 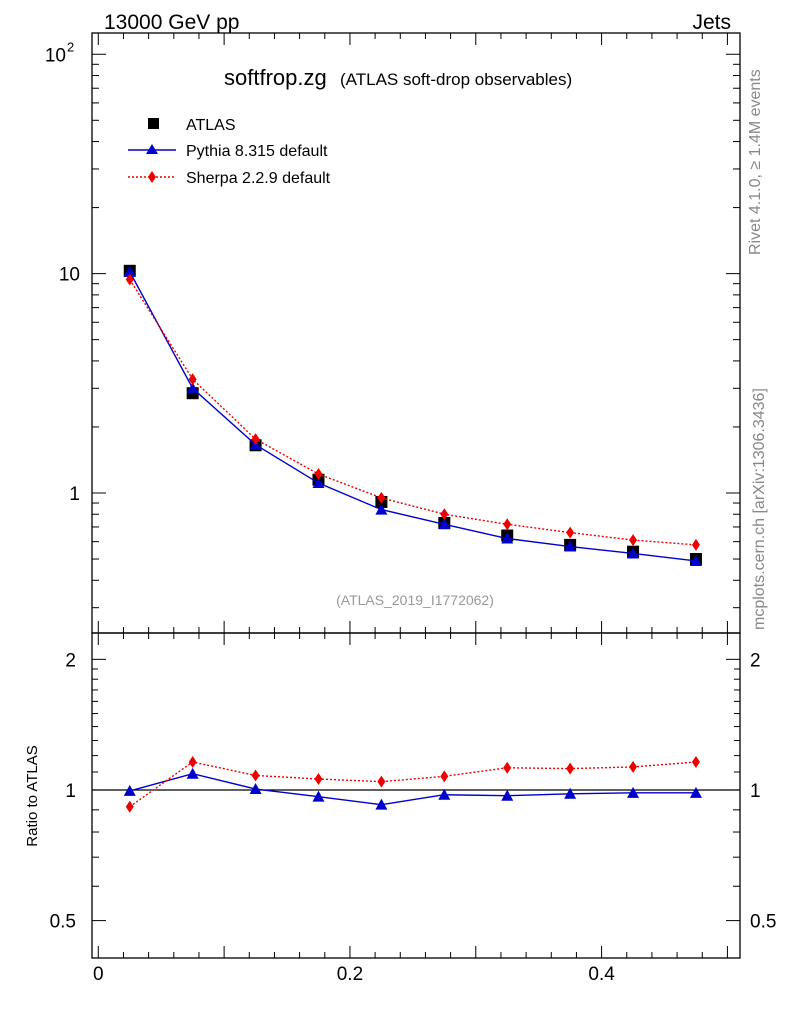 I want to click on legend-pythia-label: Pythia 8.315 default, so click(x=257, y=151).